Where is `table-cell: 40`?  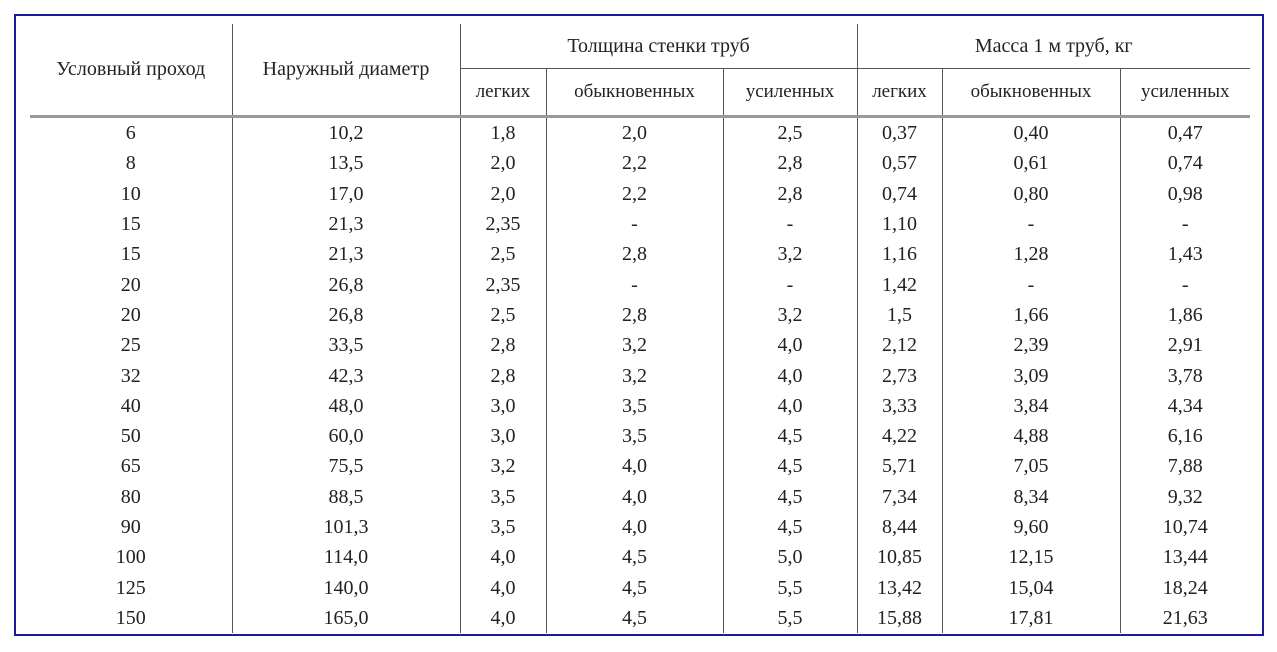
table-cell: 40 is located at coordinates (130, 405).